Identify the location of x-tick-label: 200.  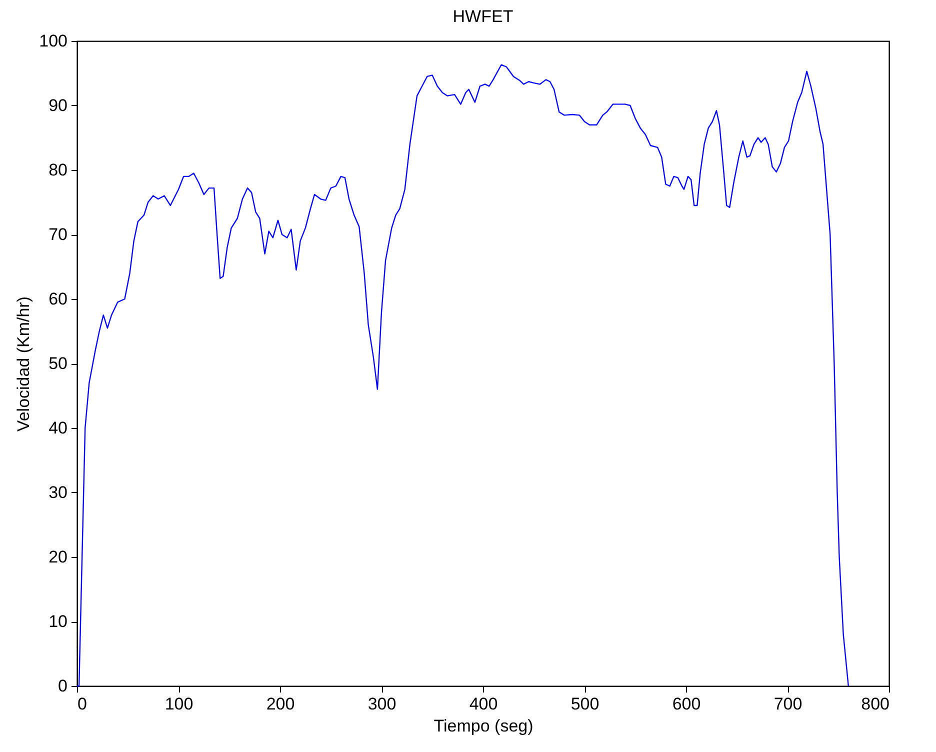
(280, 704).